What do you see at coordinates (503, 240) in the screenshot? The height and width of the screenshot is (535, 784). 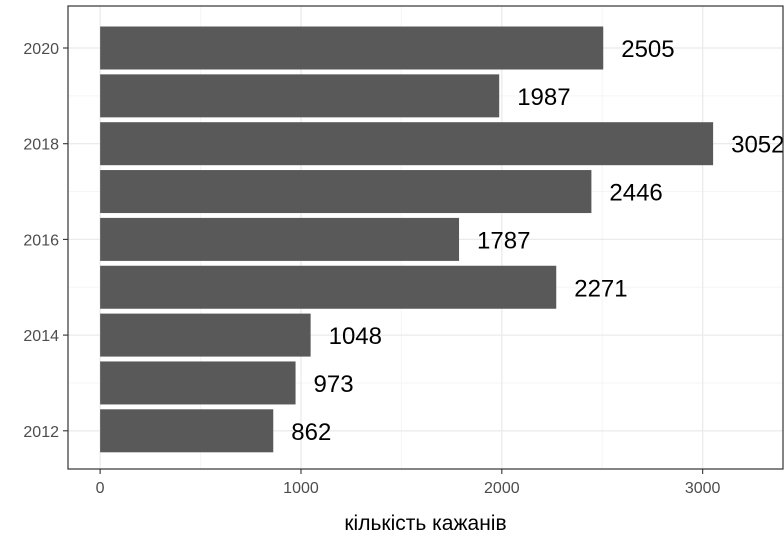 I see `bar-value-label: 1787` at bounding box center [503, 240].